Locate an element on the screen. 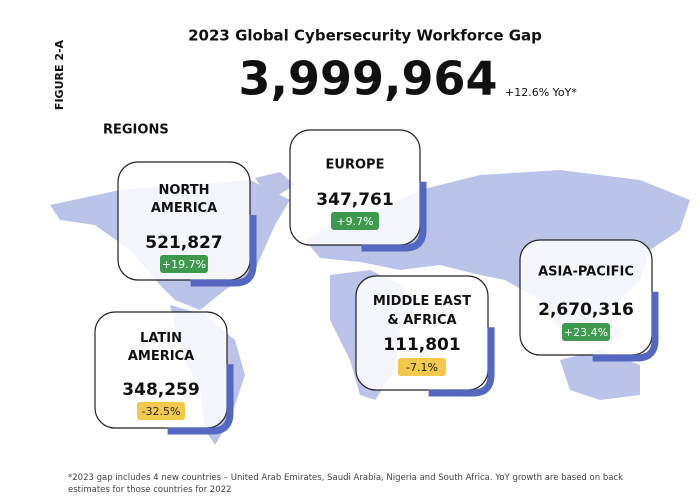 The width and height of the screenshot is (700, 502). region-value: 348,259 is located at coordinates (160, 390).